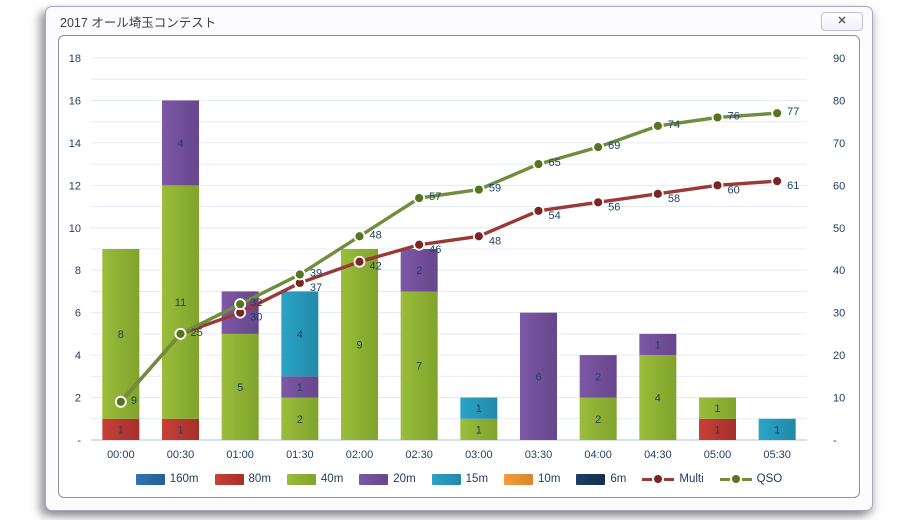  What do you see at coordinates (435, 197) in the screenshot?
I see `line-value-label: 57` at bounding box center [435, 197].